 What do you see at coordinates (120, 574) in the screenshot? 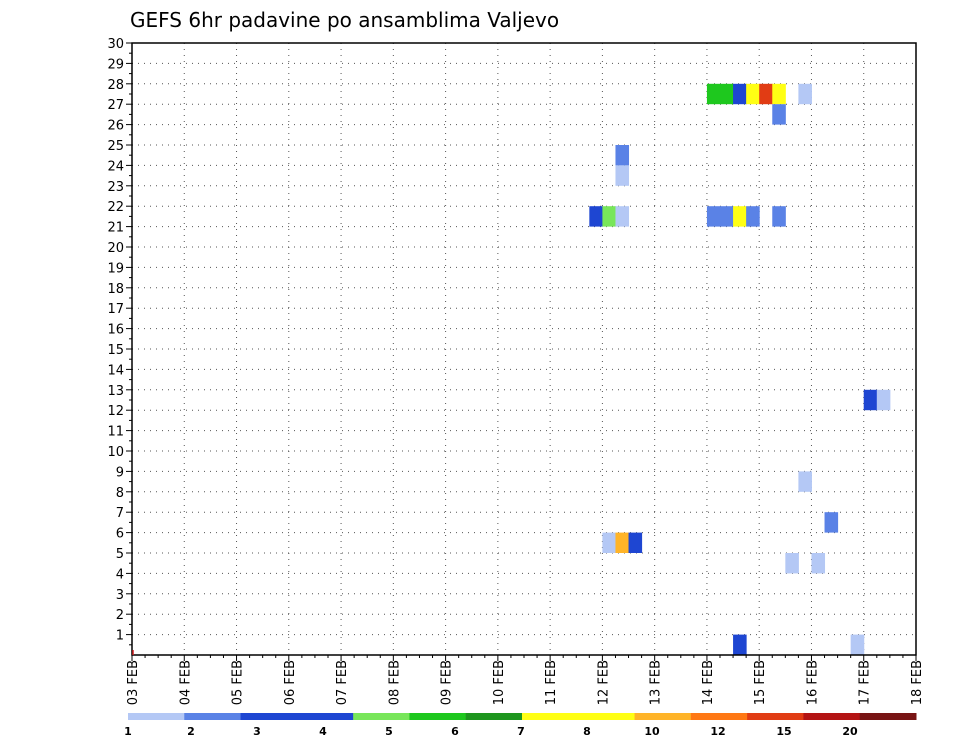
I see `y-tick-label: 4` at bounding box center [120, 574].